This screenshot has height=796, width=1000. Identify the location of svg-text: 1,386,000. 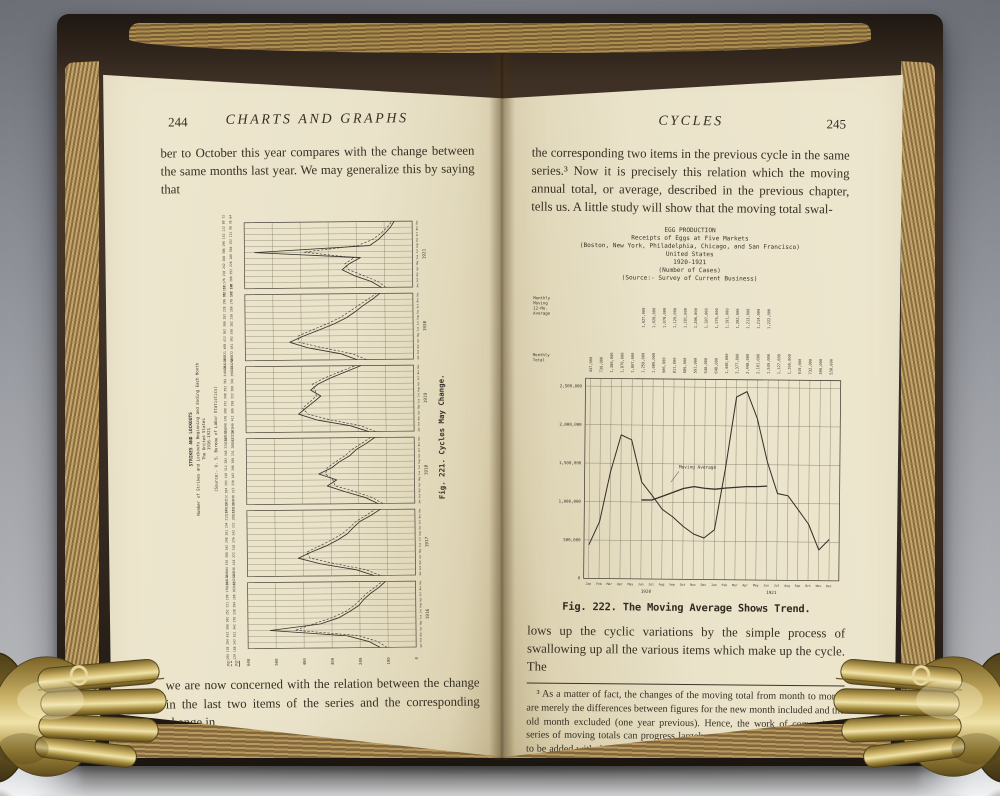
(612, 362).